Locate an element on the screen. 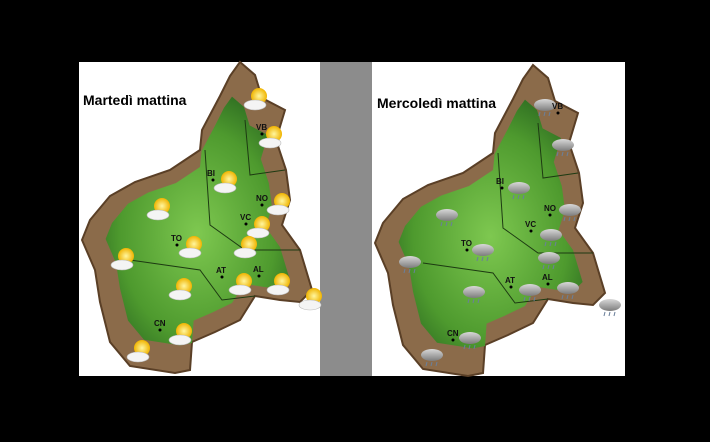  city-label: VB is located at coordinates (557, 106).